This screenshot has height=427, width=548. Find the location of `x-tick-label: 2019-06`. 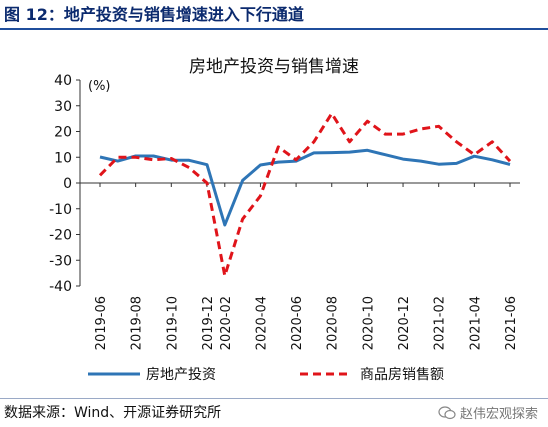

x-tick-label: 2019-06 is located at coordinates (101, 323).